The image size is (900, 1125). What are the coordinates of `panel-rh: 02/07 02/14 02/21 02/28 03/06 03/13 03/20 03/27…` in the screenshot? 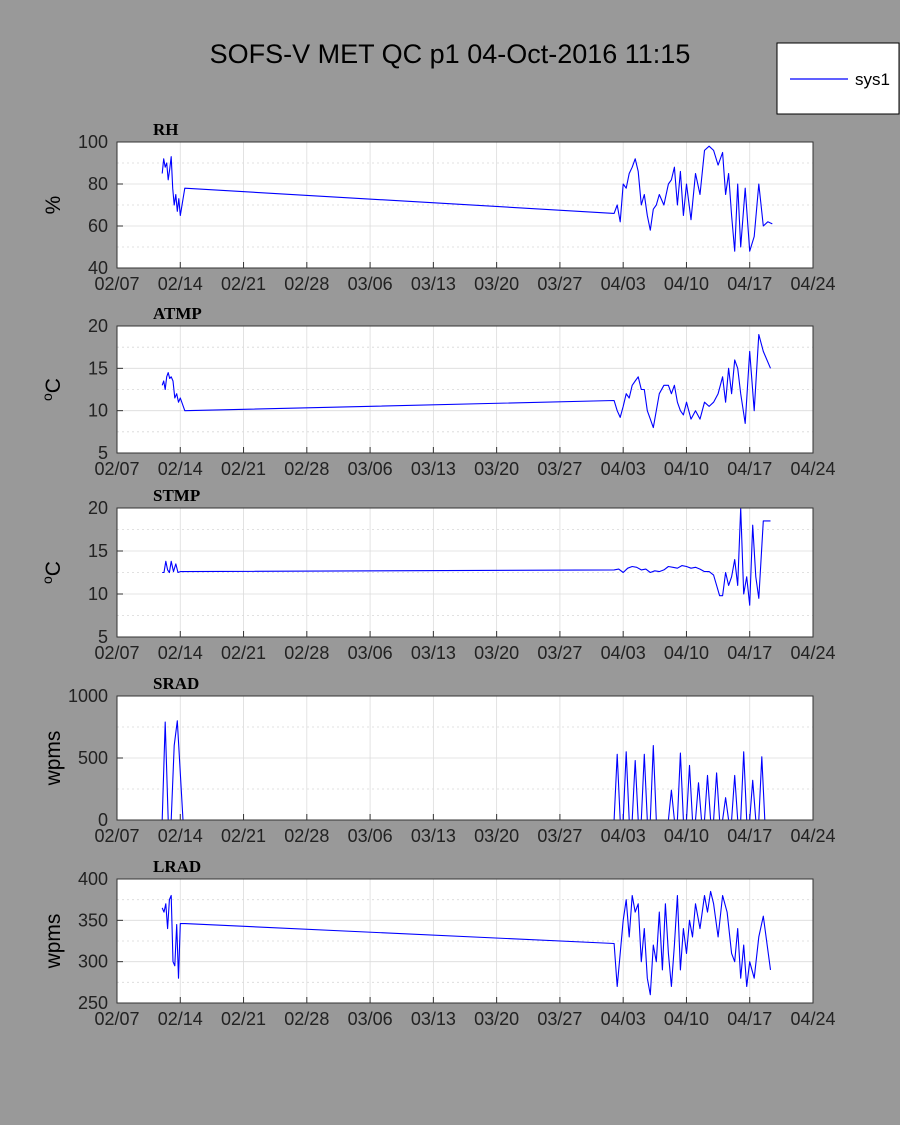 It's located at (439, 207).